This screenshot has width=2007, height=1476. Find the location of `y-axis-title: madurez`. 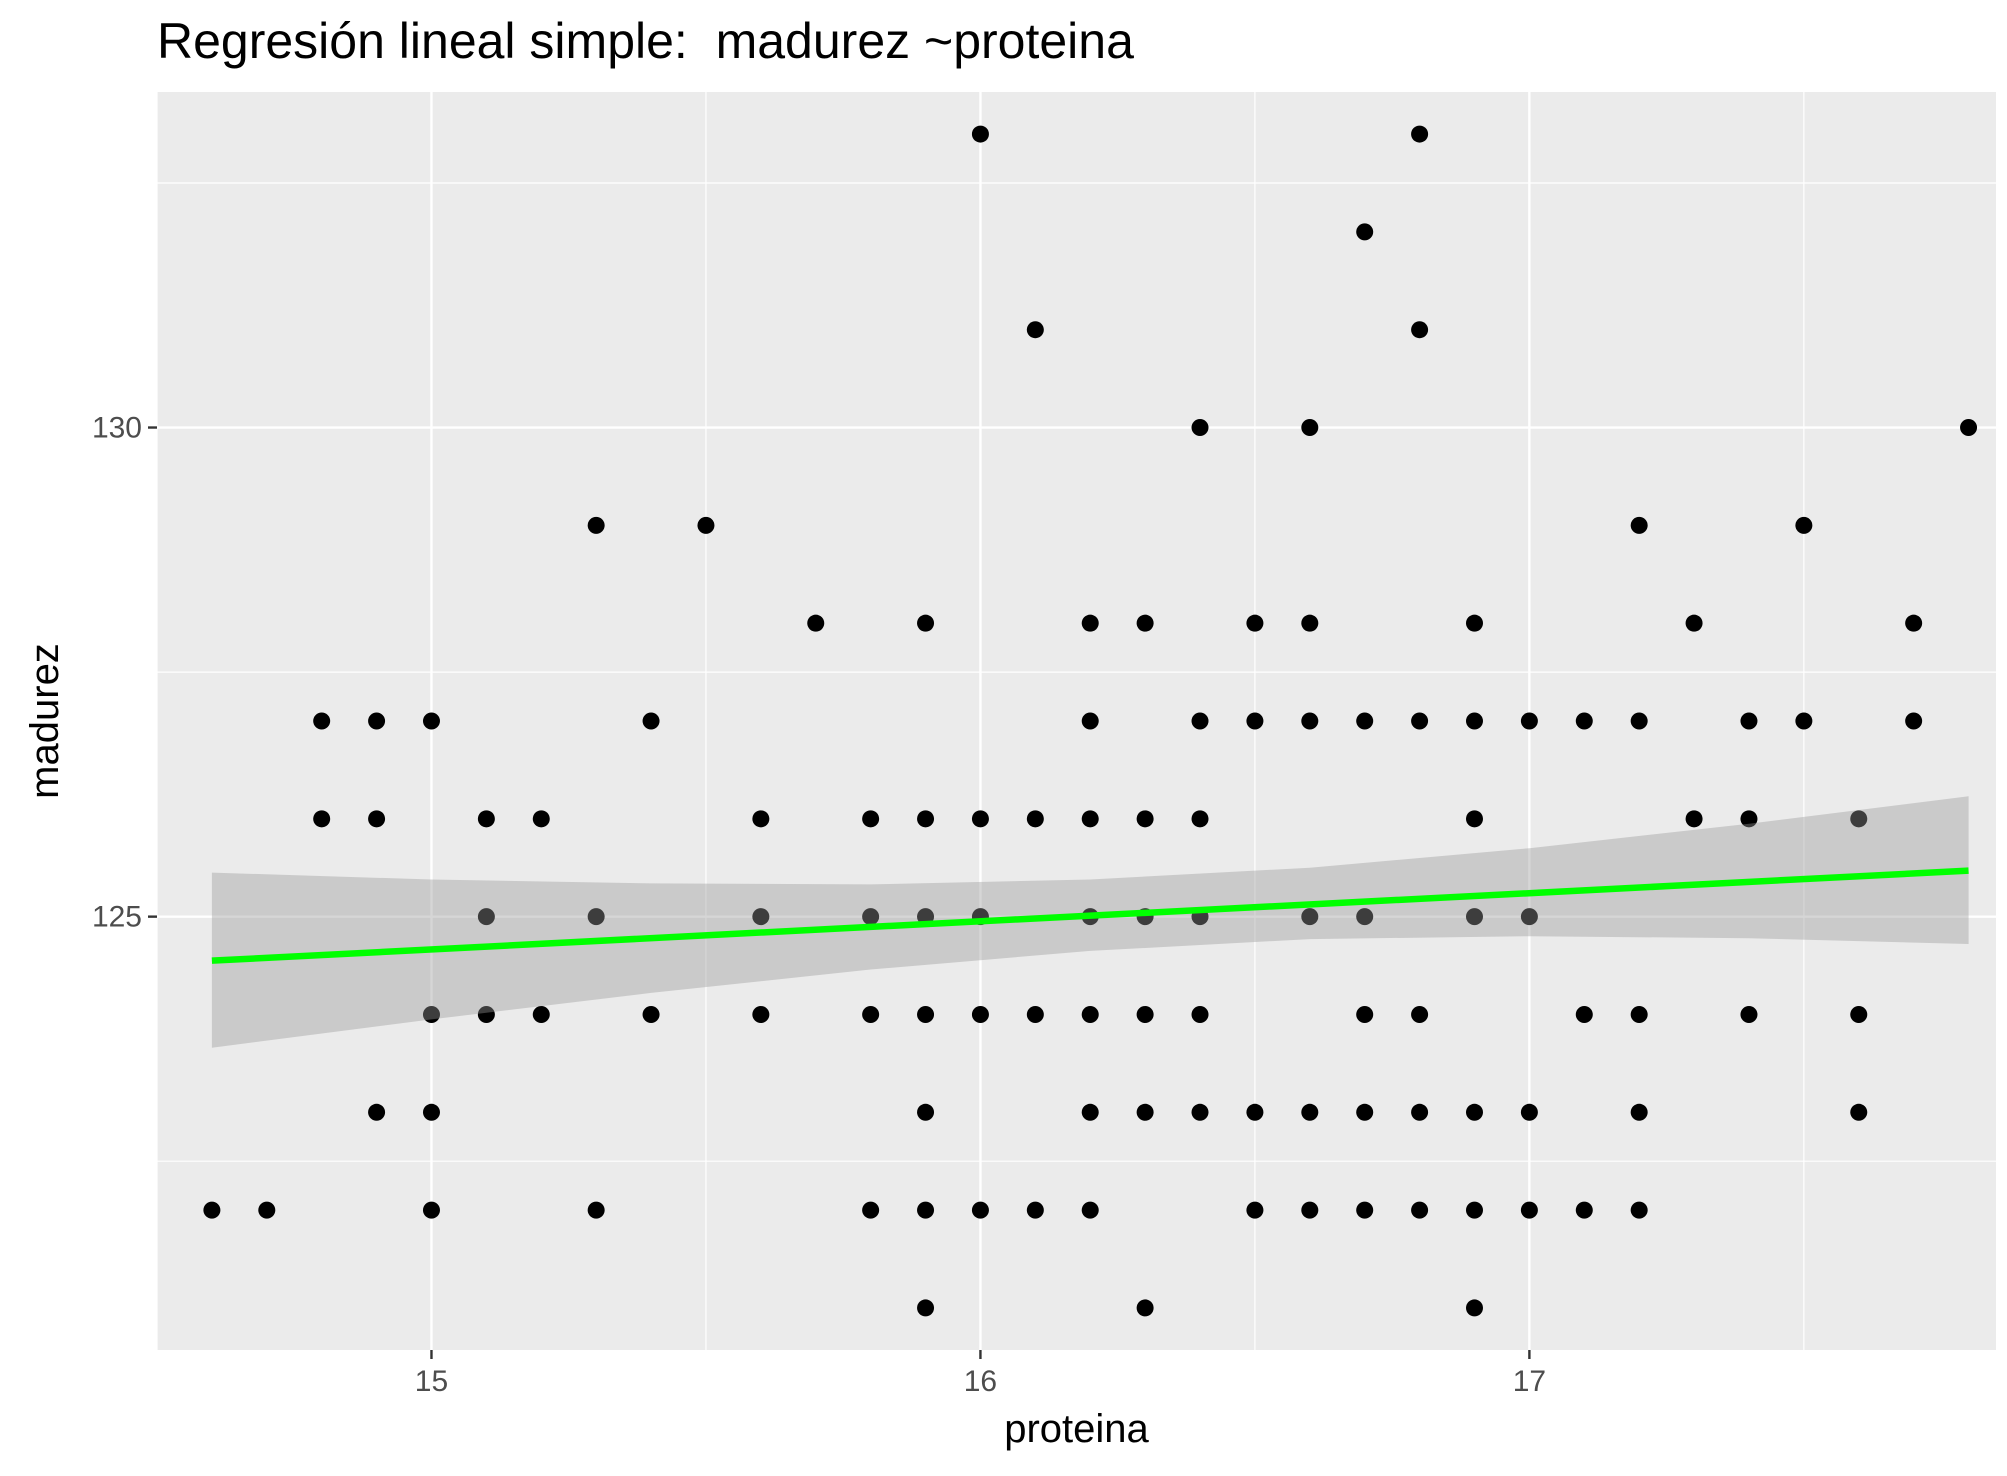

y-axis-title: madurez is located at coordinates (45, 721).